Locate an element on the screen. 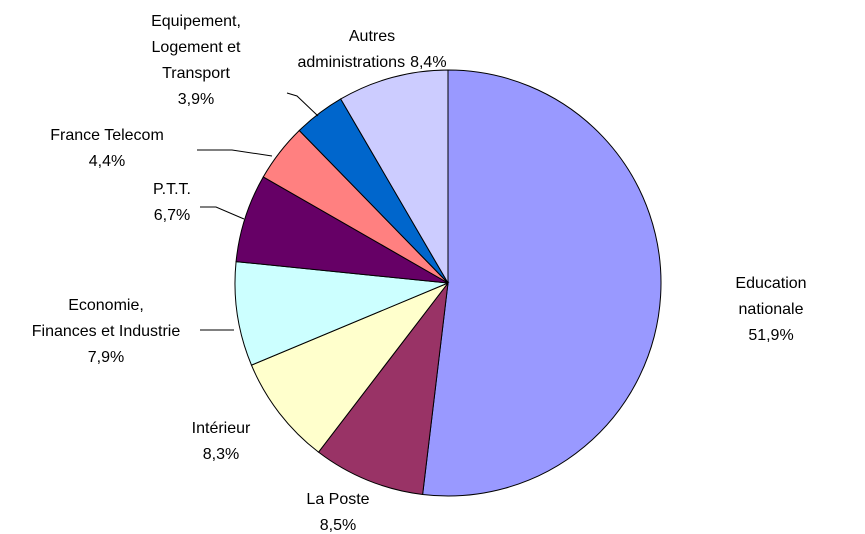 Image resolution: width=865 pixels, height=534 pixels. category-label: Equipement, Logement et Transport is located at coordinates (196, 47).